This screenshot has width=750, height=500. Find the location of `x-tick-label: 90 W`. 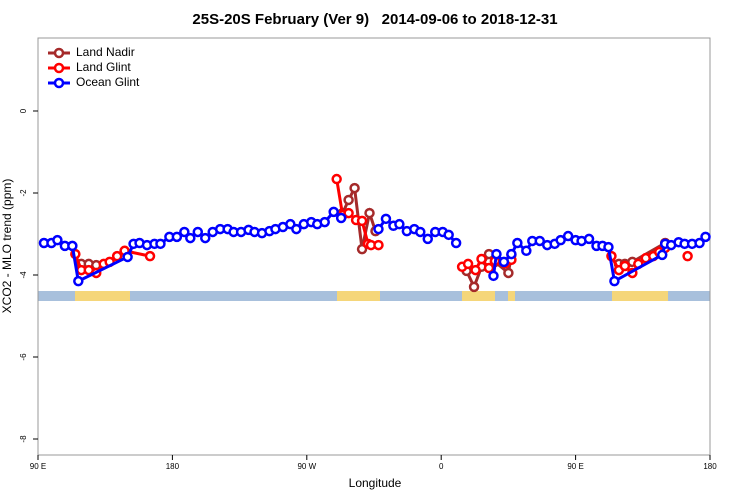

x-tick-label: 90 W is located at coordinates (306, 466).